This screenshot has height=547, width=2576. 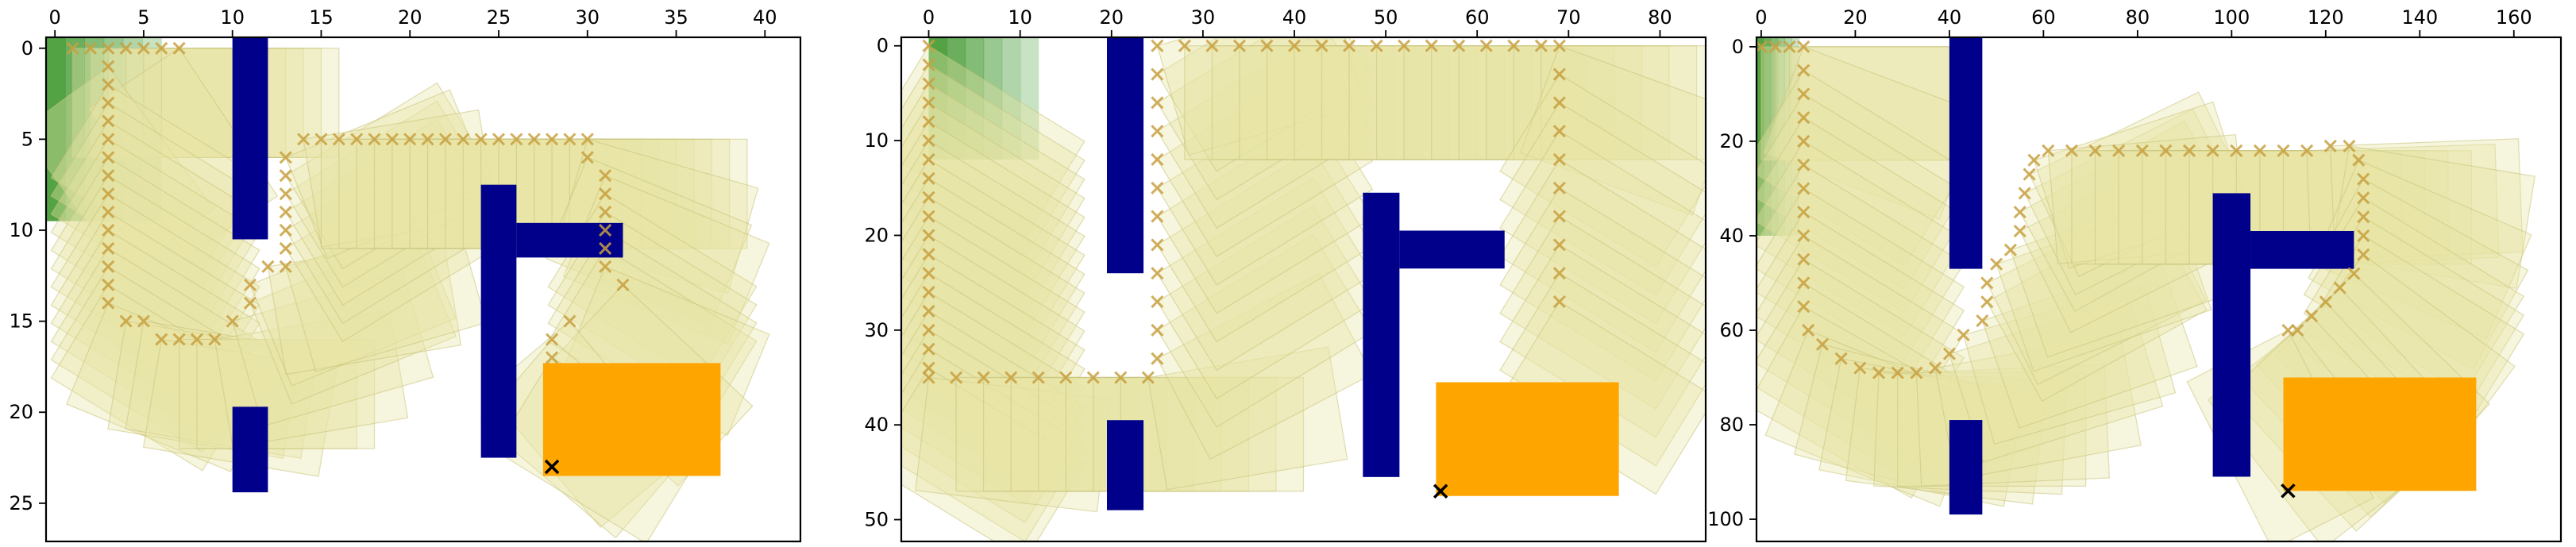 What do you see at coordinates (2138, 17) in the screenshot?
I see `x-tick-label: 80` at bounding box center [2138, 17].